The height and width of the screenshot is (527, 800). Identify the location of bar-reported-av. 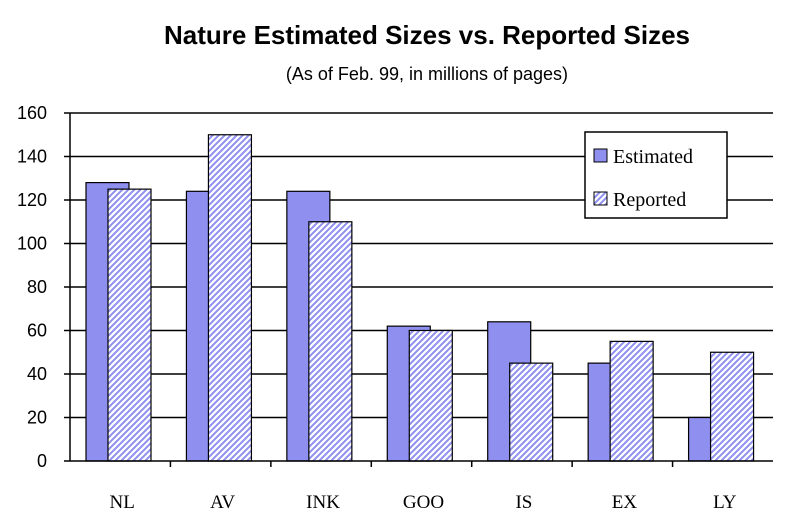
(230, 298).